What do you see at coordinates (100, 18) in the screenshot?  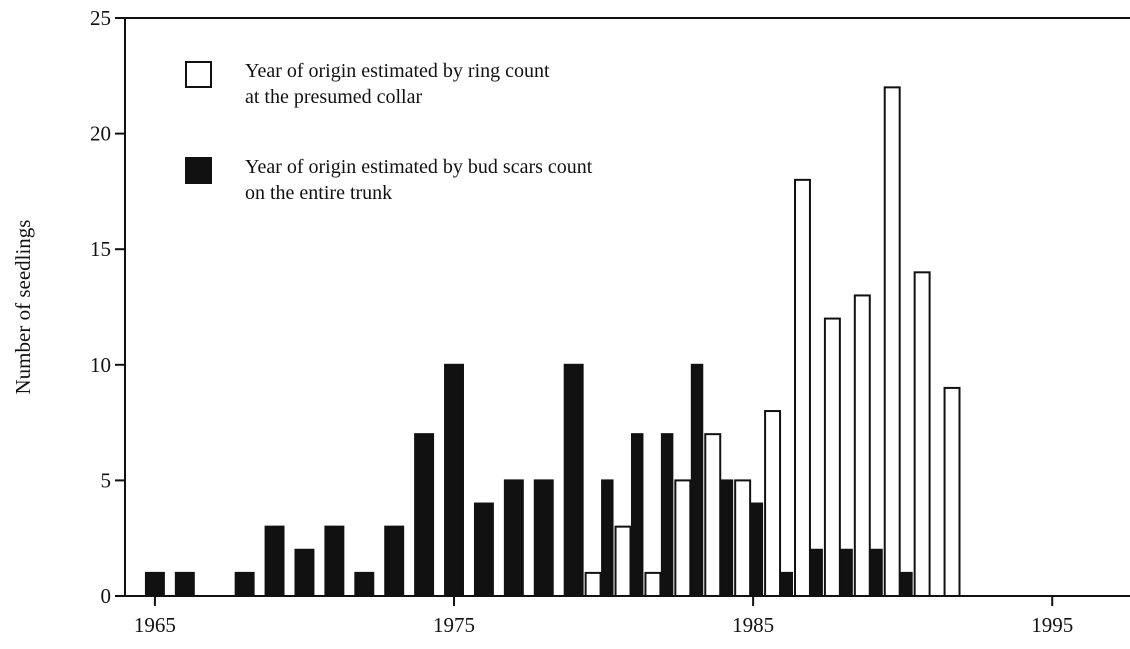 I see `y-tick-label: 25` at bounding box center [100, 18].